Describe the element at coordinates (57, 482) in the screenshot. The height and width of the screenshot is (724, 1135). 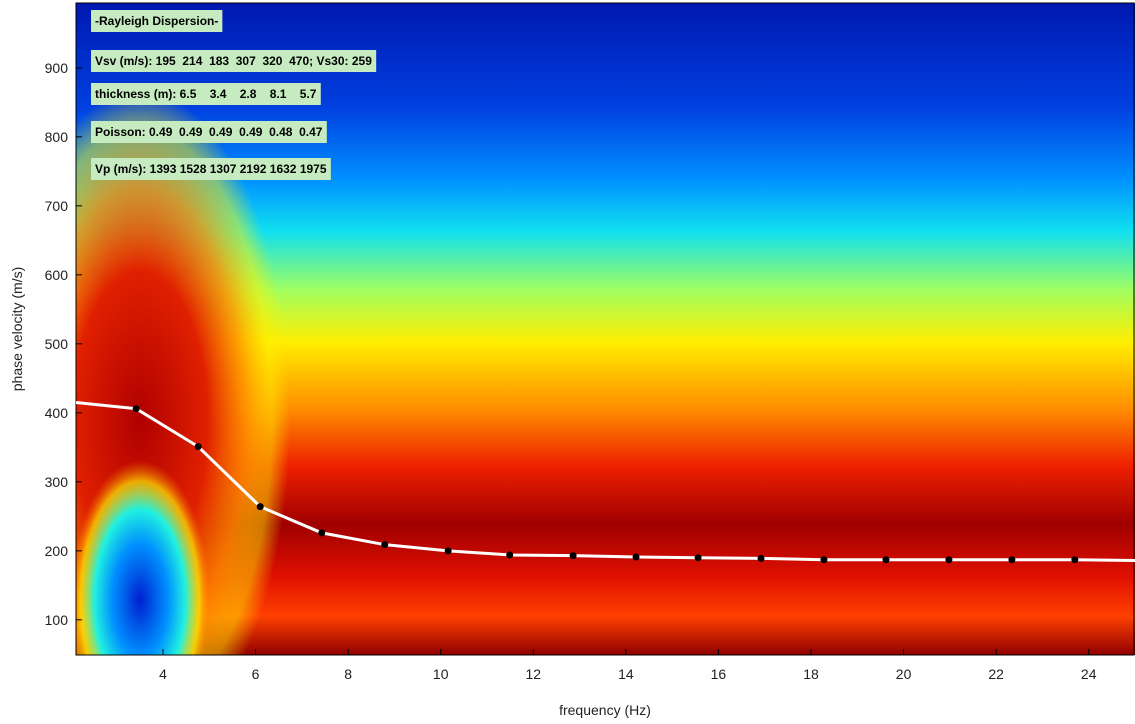
I see `y-tick-label: 300` at that location.